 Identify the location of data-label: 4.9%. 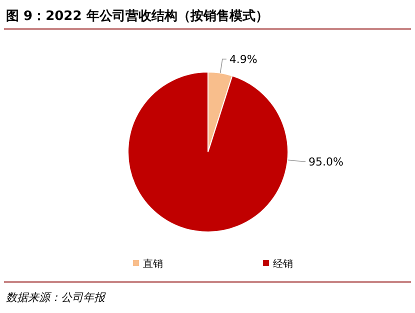
(243, 59).